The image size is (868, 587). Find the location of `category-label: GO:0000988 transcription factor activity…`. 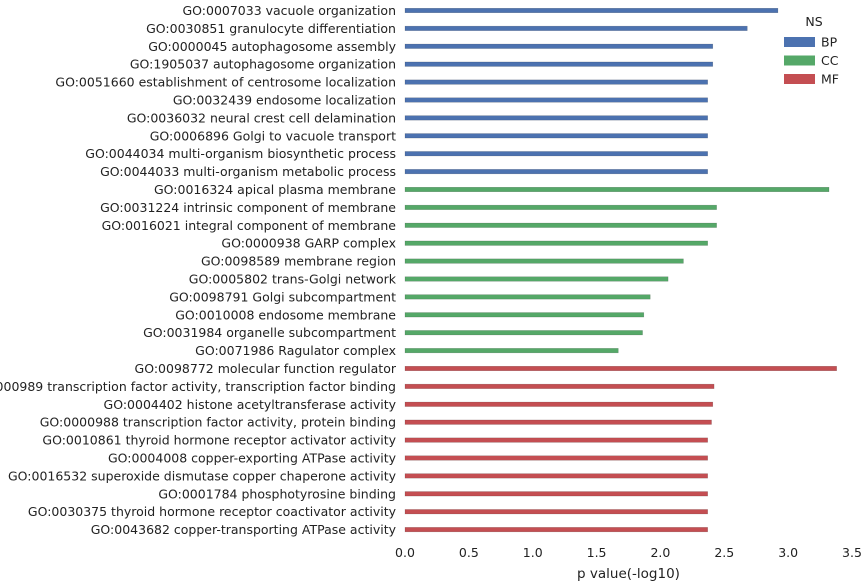

category-label: GO:0000988 transcription factor activity… is located at coordinates (218, 422).